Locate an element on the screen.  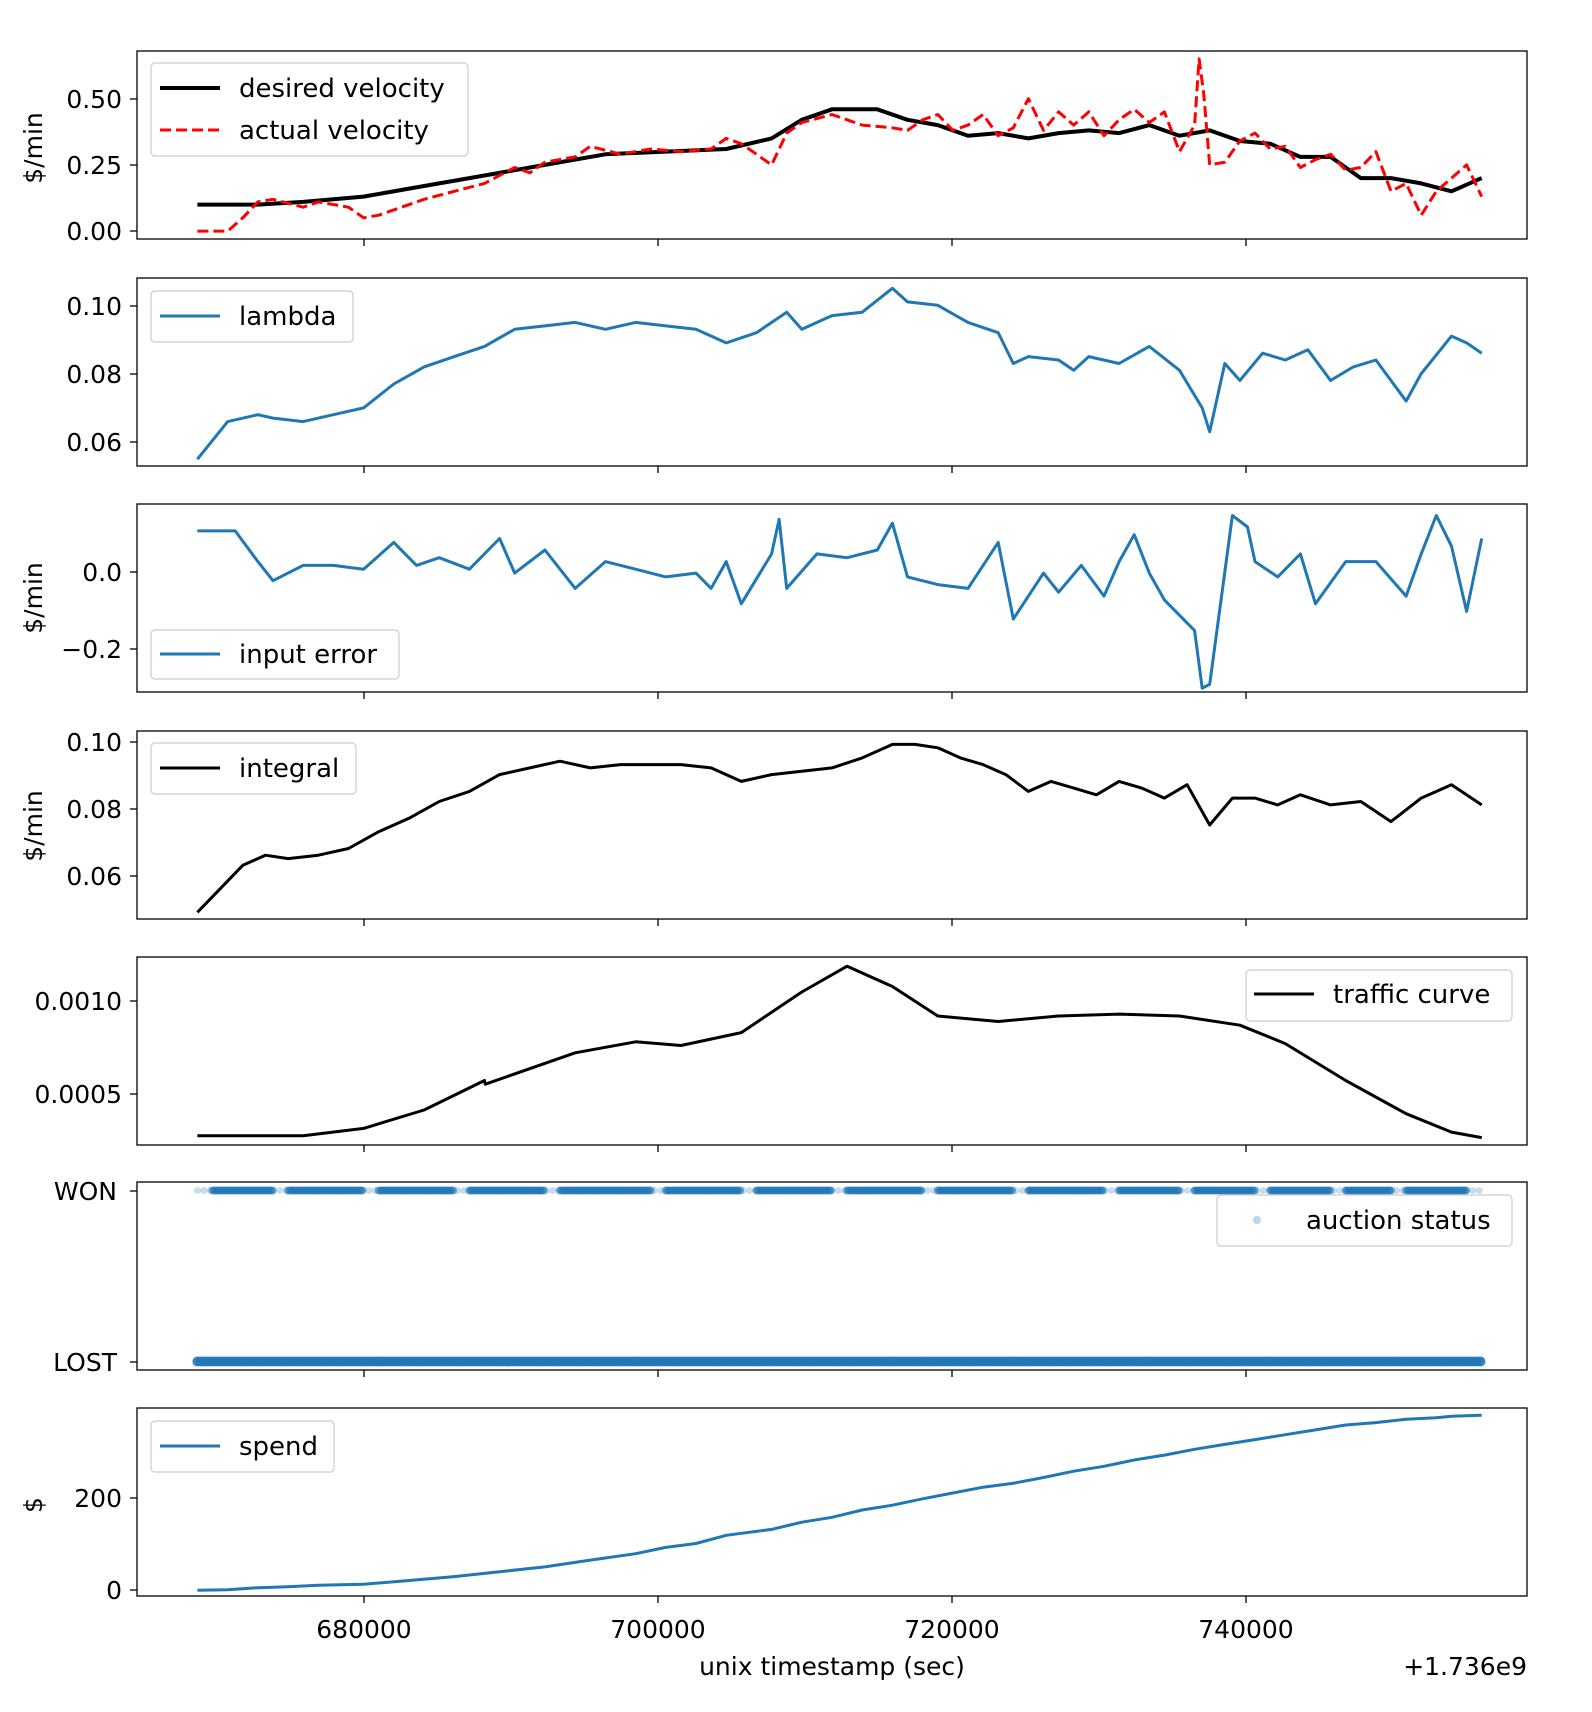
xtick: 700000 is located at coordinates (658, 1620).